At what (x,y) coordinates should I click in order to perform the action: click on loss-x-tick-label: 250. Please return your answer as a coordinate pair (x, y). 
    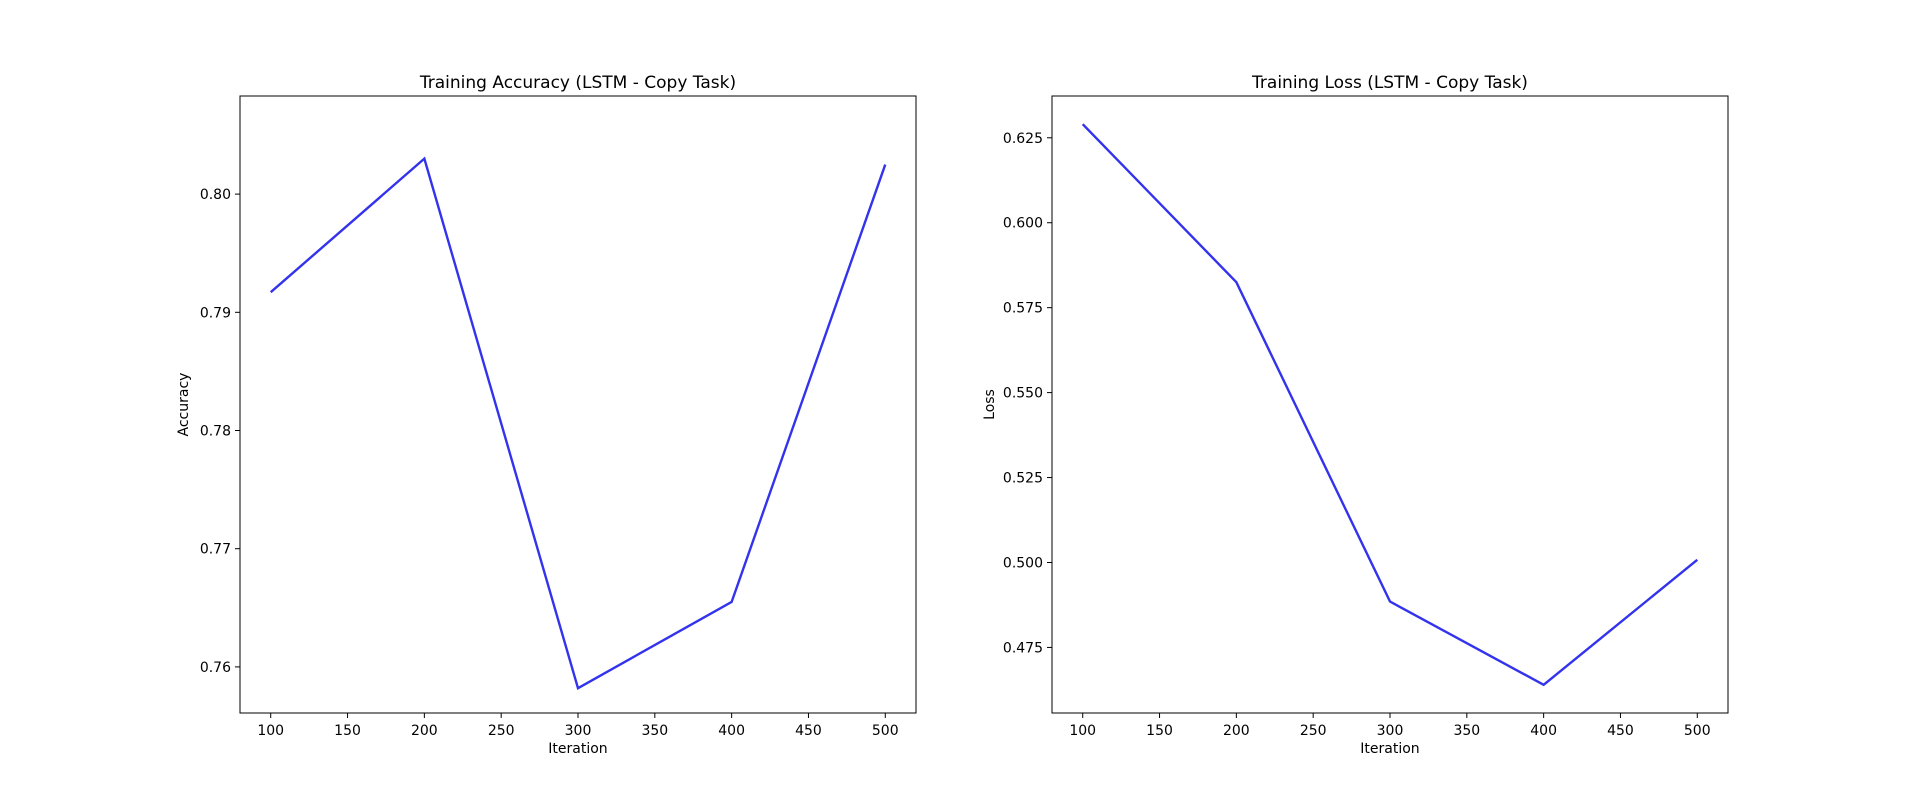
    Looking at the image, I should click on (1313, 731).